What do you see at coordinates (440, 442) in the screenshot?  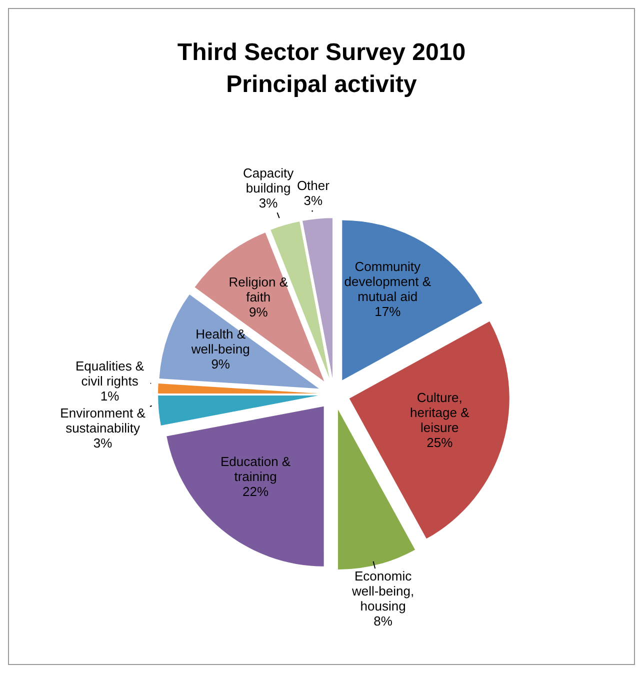 I see `data-label: 25%` at bounding box center [440, 442].